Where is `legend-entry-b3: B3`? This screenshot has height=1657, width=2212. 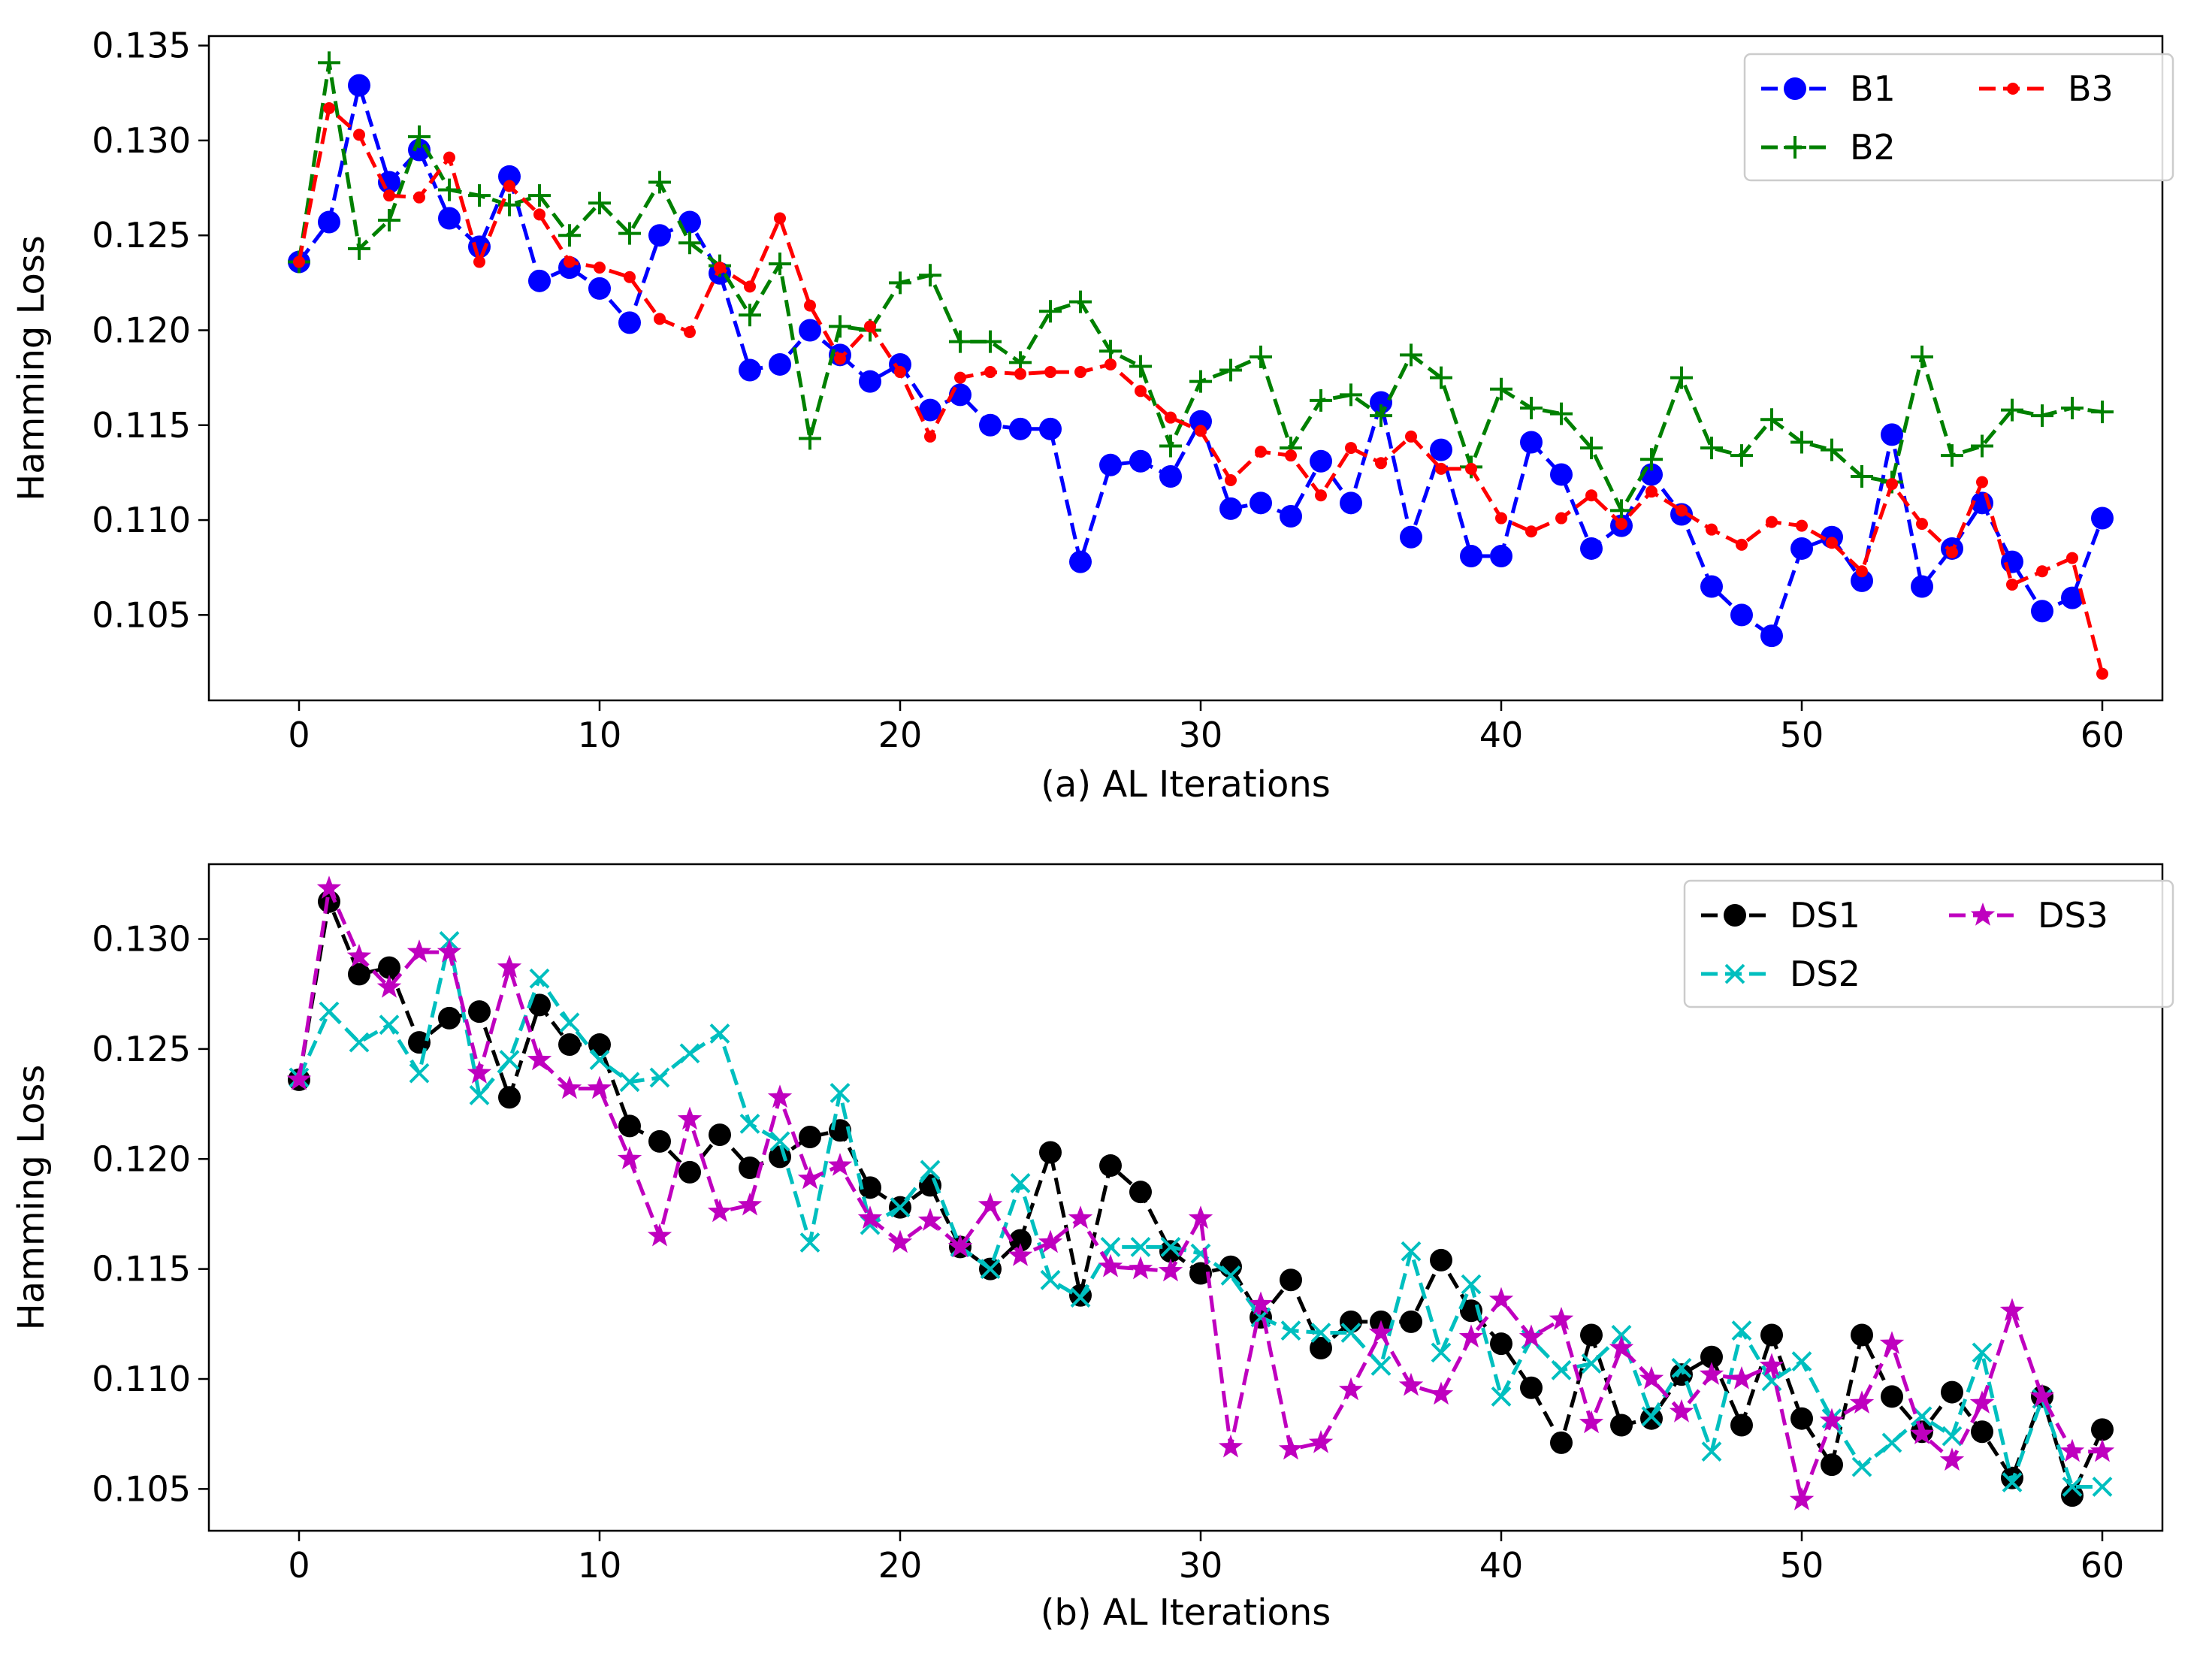 legend-entry-b3: B3 is located at coordinates (2047, 89).